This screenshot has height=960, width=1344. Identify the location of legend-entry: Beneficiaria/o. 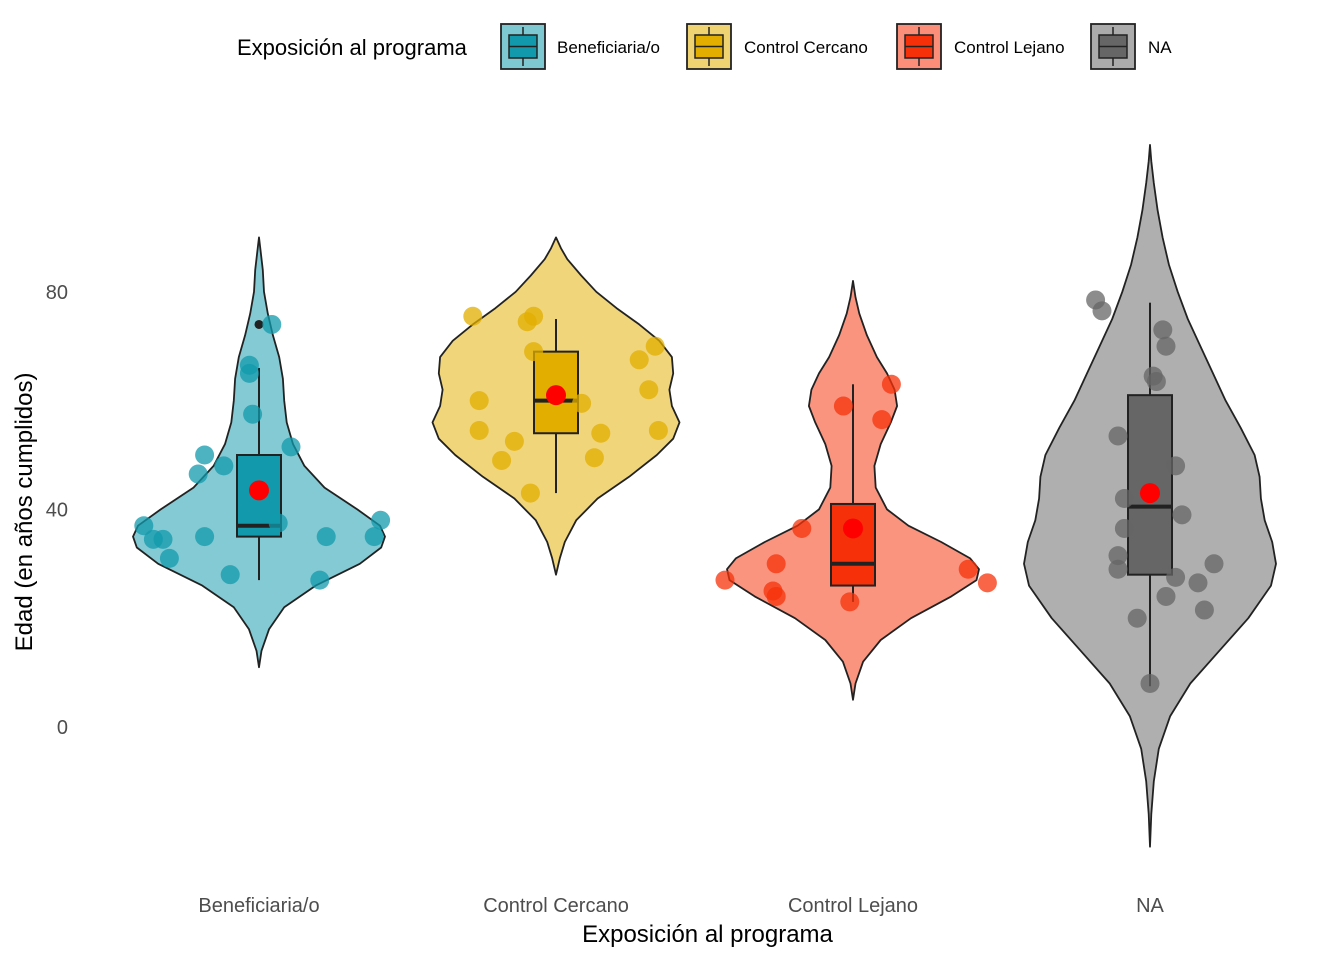
(580, 46).